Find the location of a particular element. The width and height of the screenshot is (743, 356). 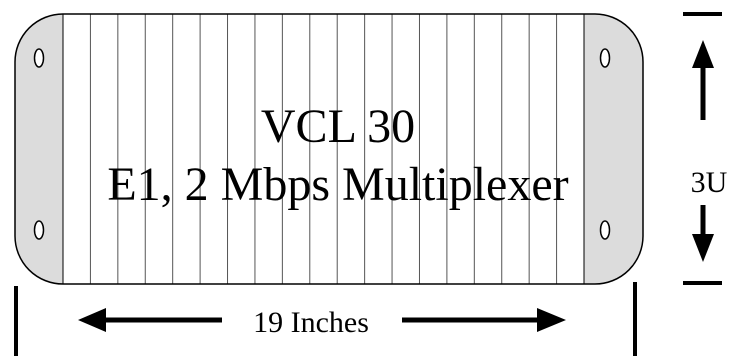

height-arrow-up-head is located at coordinates (703, 54).